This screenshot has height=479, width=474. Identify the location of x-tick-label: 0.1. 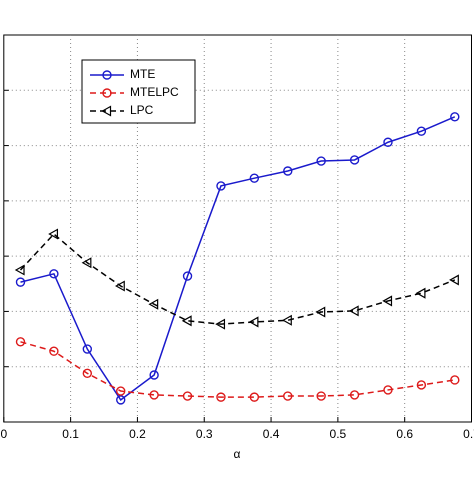
(70, 434).